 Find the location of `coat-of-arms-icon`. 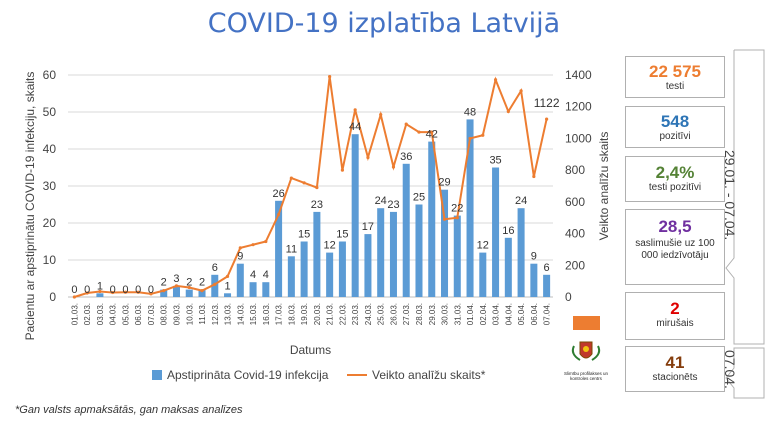

coat-of-arms-icon is located at coordinates (586, 351).